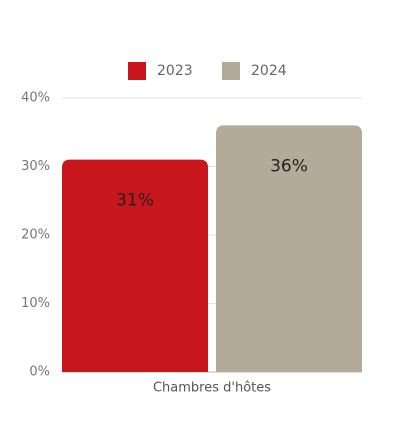 The height and width of the screenshot is (434, 400). I want to click on legend-label: 2023, so click(175, 71).